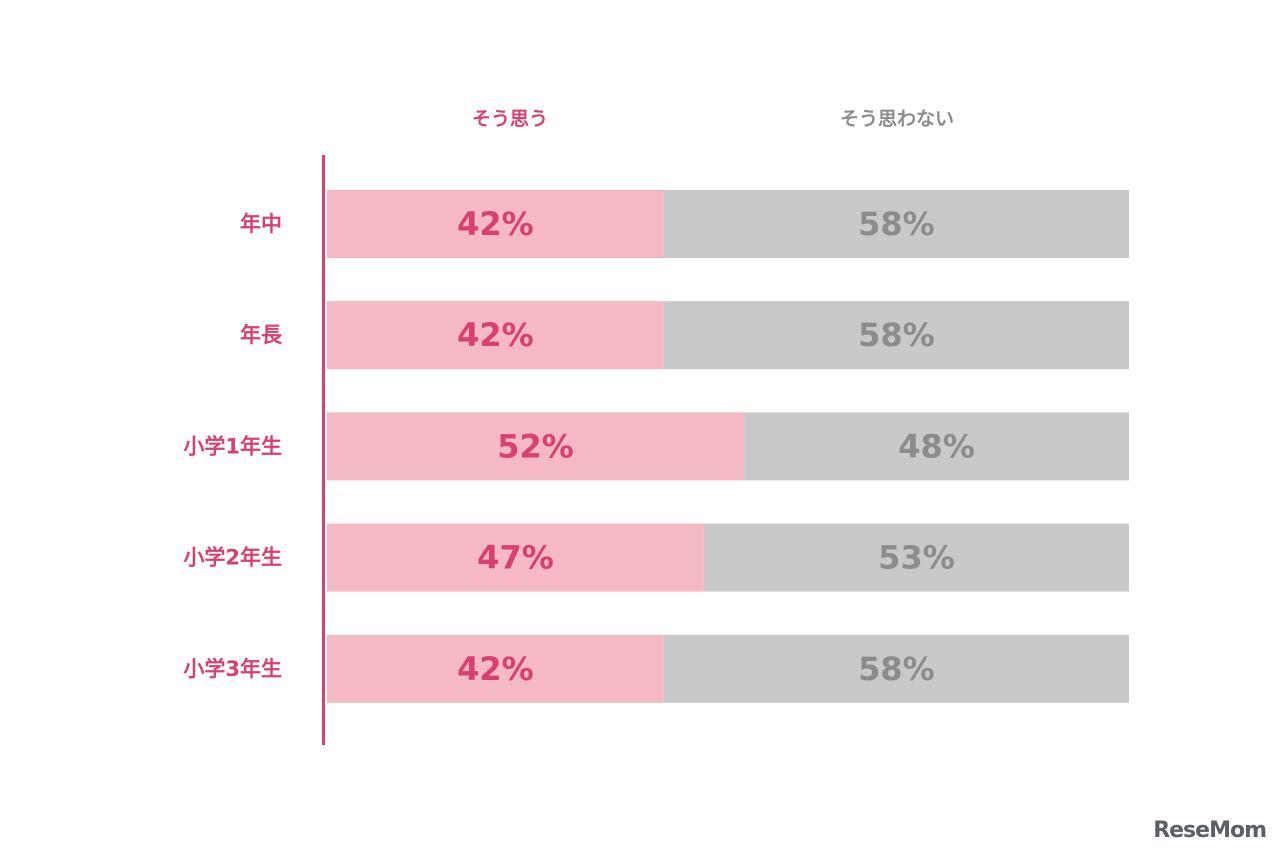 This screenshot has height=853, width=1280. I want to click on category-label-1: 年長, so click(261, 335).